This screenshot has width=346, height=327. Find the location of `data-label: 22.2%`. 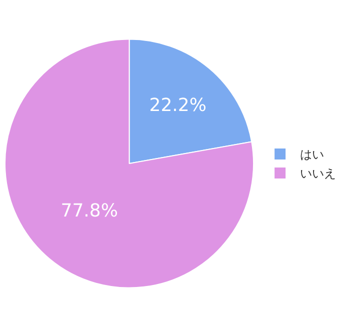

data-label: 22.2% is located at coordinates (177, 105).